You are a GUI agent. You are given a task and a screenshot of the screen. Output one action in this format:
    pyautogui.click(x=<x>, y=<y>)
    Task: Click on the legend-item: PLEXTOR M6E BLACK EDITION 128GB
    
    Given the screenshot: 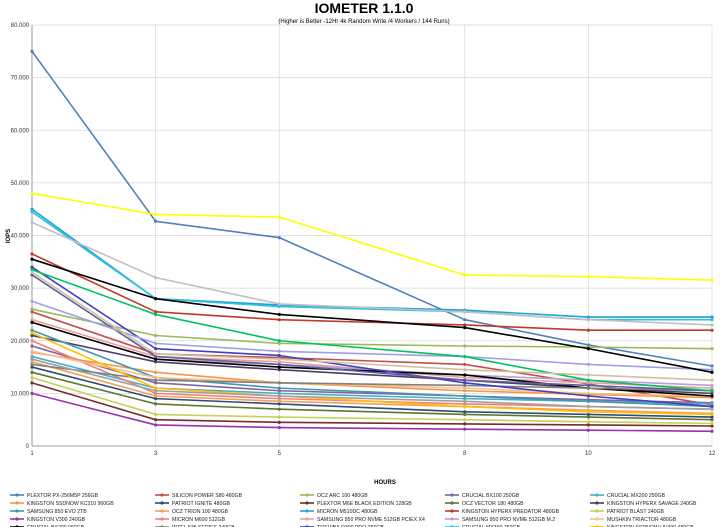 What is the action you would take?
    pyautogui.click(x=356, y=504)
    